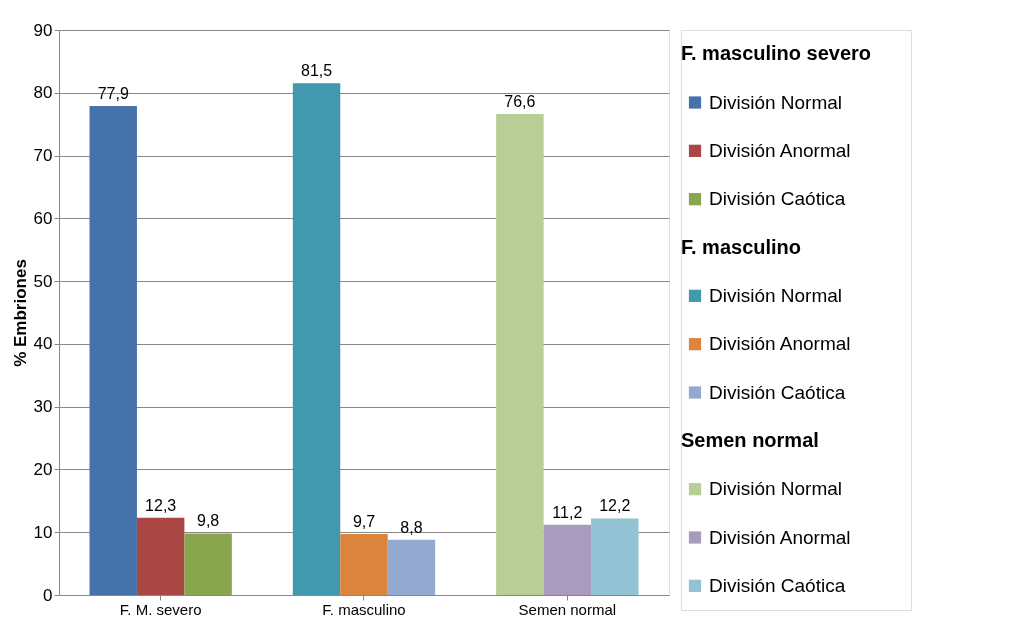 This screenshot has height=627, width=1009. I want to click on data-label: 9,7, so click(364, 522).